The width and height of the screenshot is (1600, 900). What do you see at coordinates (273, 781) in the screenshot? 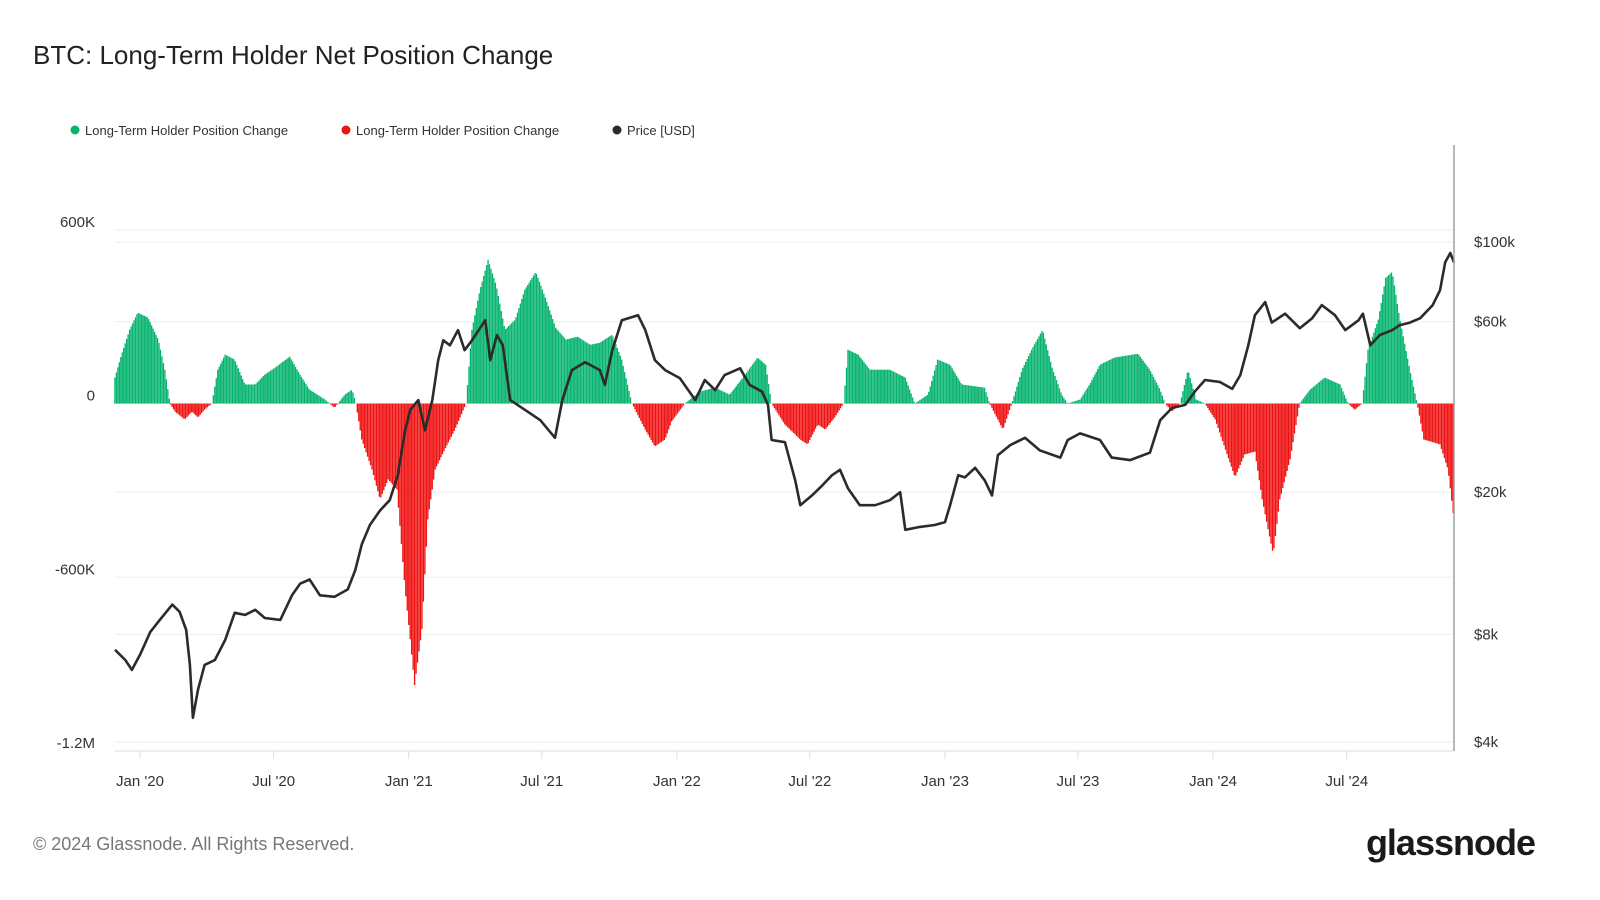
I see `x-tick-label: Jul '20` at bounding box center [273, 781].